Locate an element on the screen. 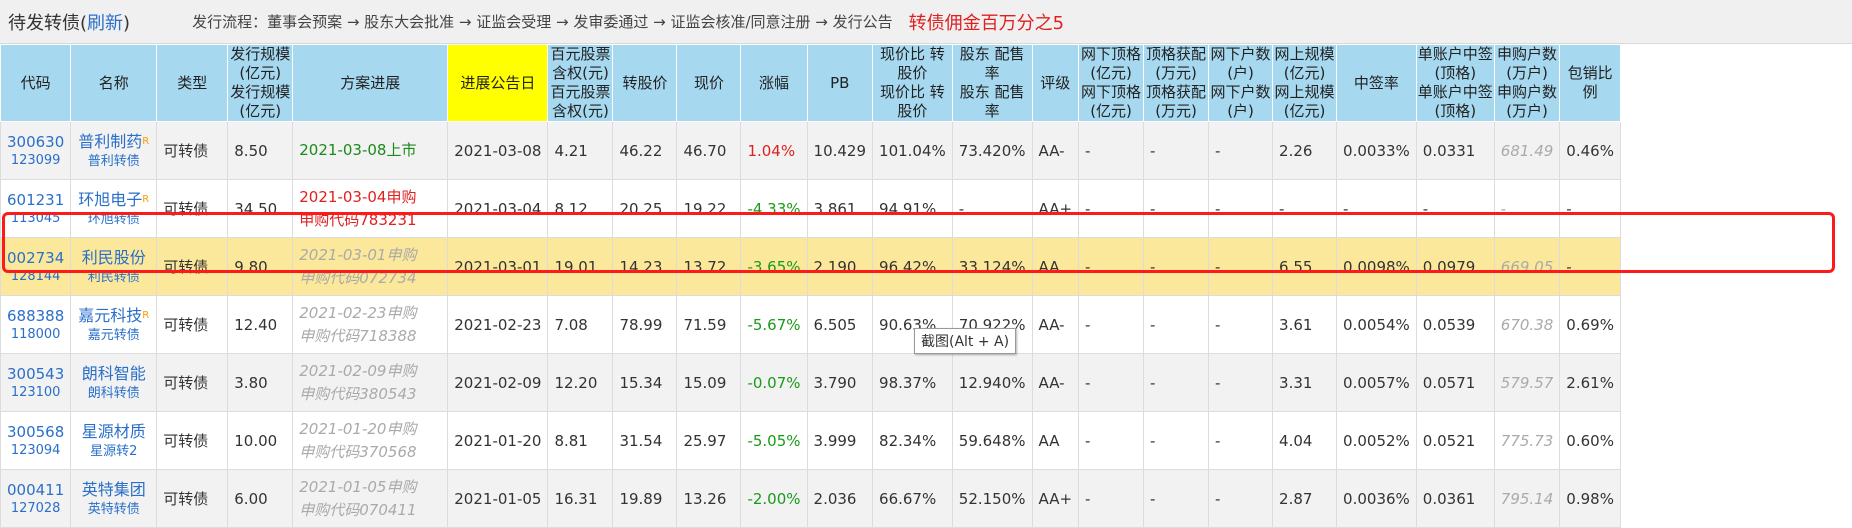  cell-code: 300543 123100 is located at coordinates (36, 382).